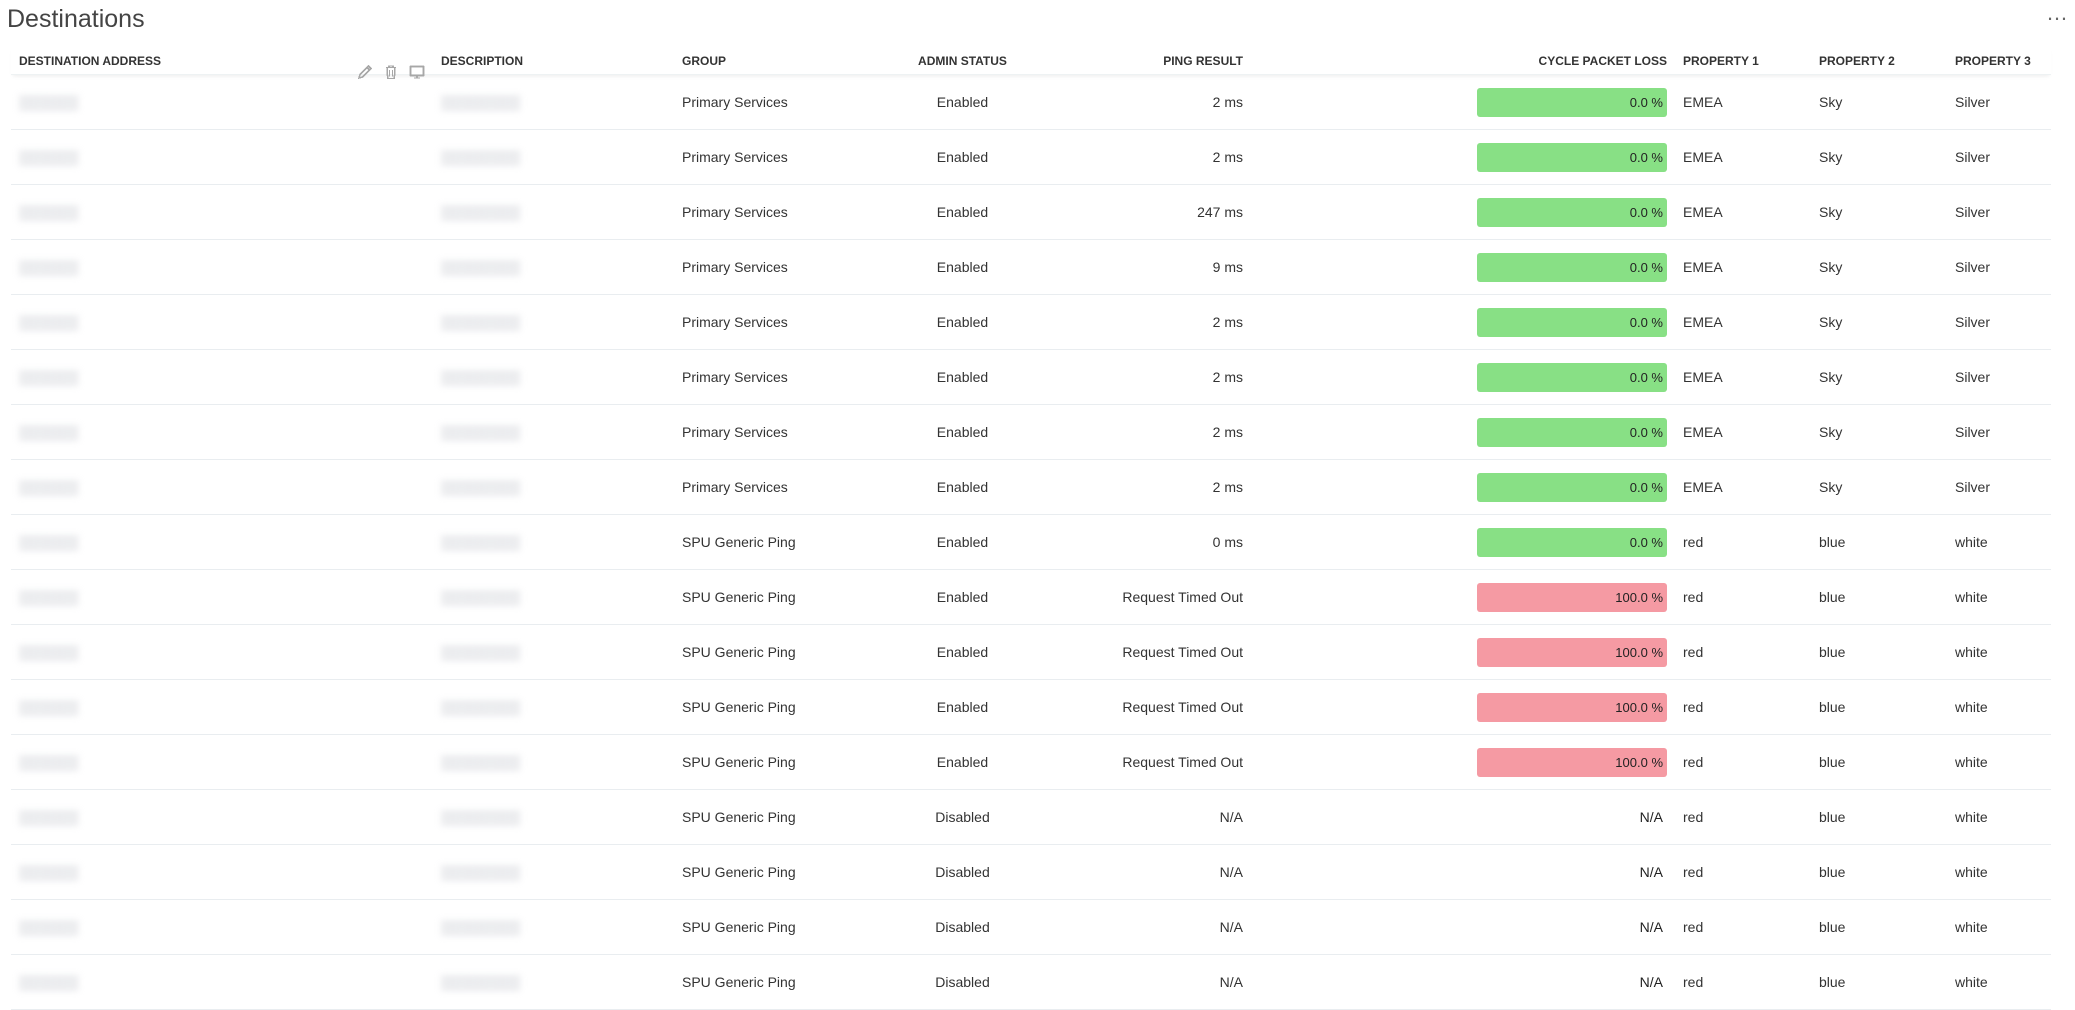  What do you see at coordinates (1999, 61) in the screenshot?
I see `column-header-property-3: PROPERTY 3` at bounding box center [1999, 61].